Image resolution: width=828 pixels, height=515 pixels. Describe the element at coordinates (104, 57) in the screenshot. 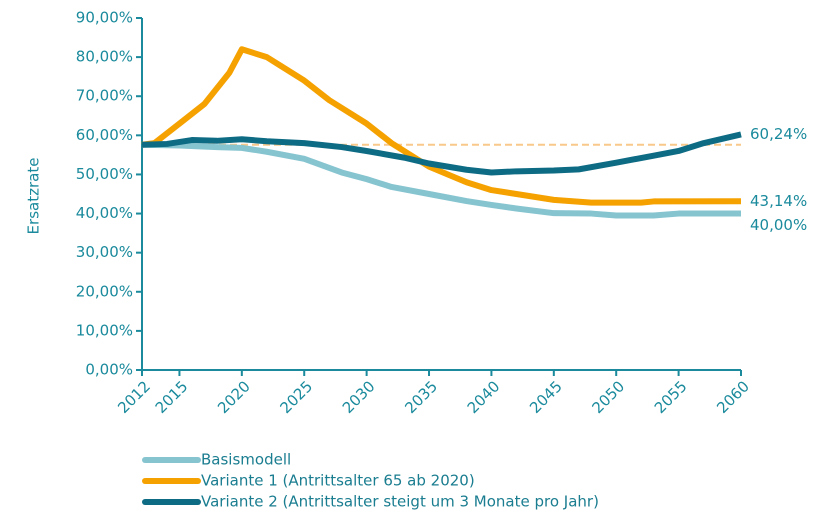

I see `y-tick-label: 80,00%` at that location.